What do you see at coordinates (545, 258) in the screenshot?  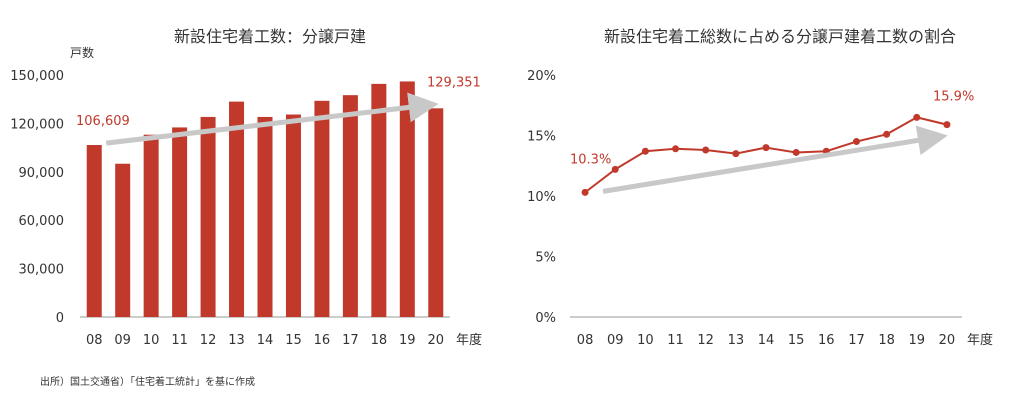 I see `y-tick-label: 5%` at bounding box center [545, 258].